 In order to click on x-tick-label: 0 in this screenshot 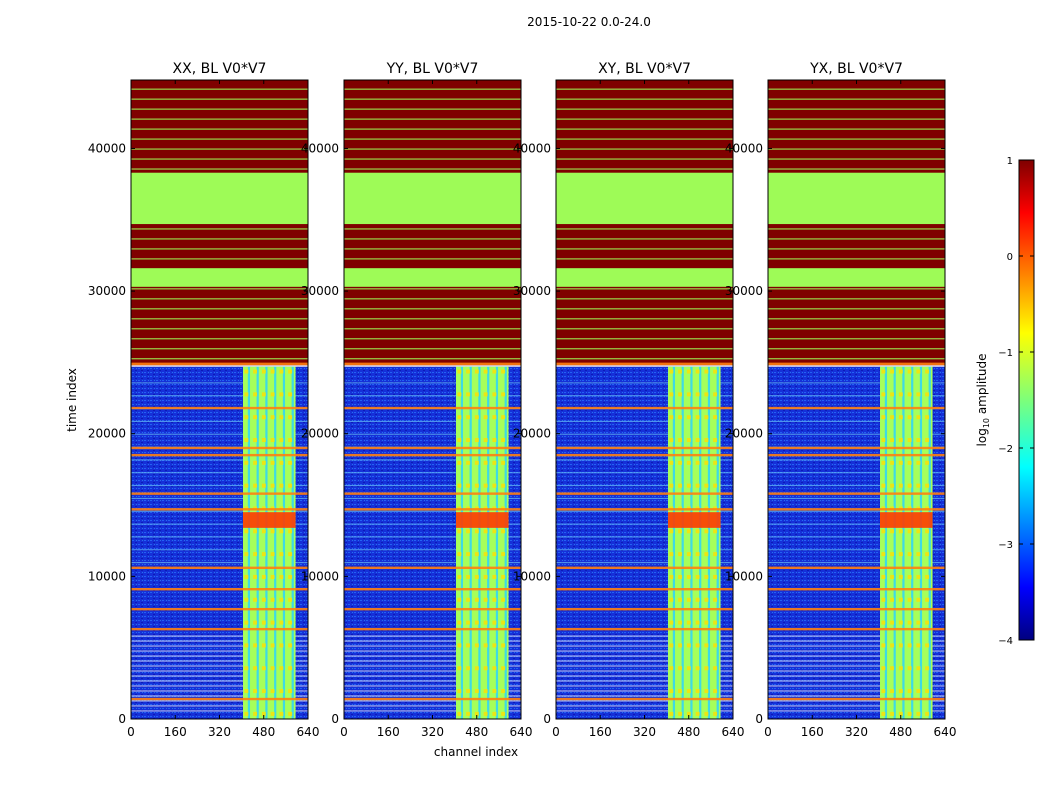, I will do `click(131, 732)`.